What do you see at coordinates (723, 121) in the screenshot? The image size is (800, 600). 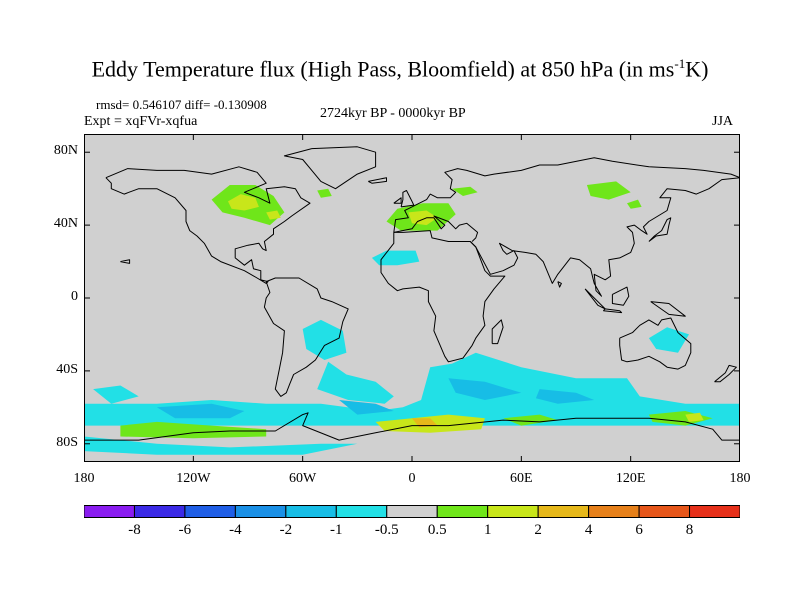 I see `season-label: JJA` at bounding box center [723, 121].